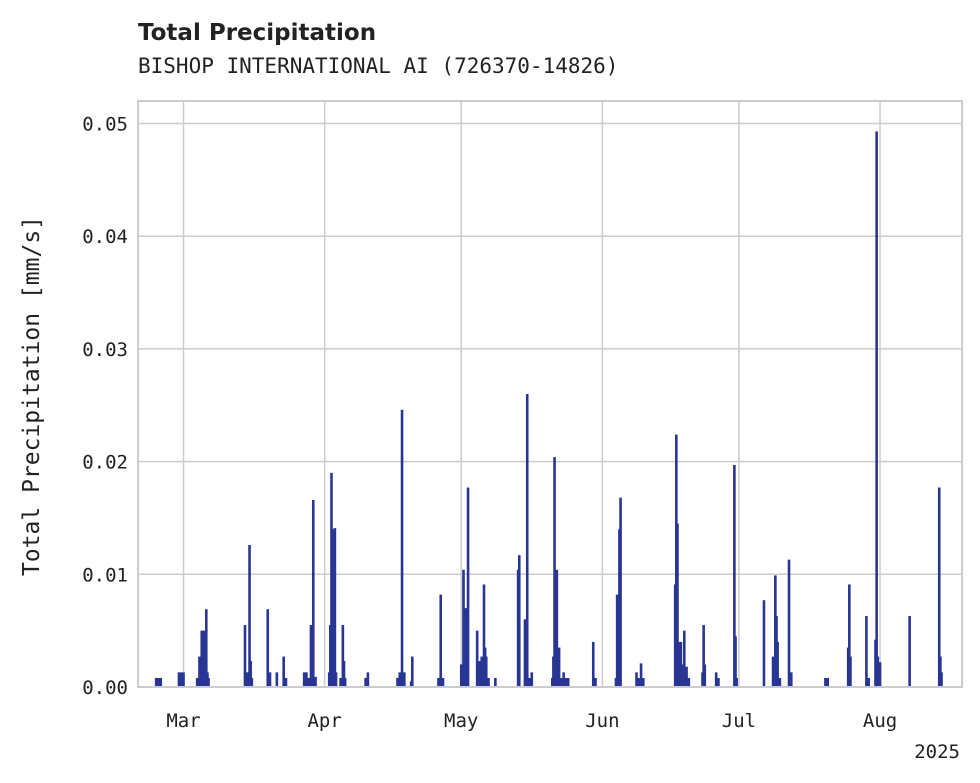 This screenshot has height=783, width=980. Describe the element at coordinates (602, 721) in the screenshot. I see `x-tick-label: Jun` at that location.